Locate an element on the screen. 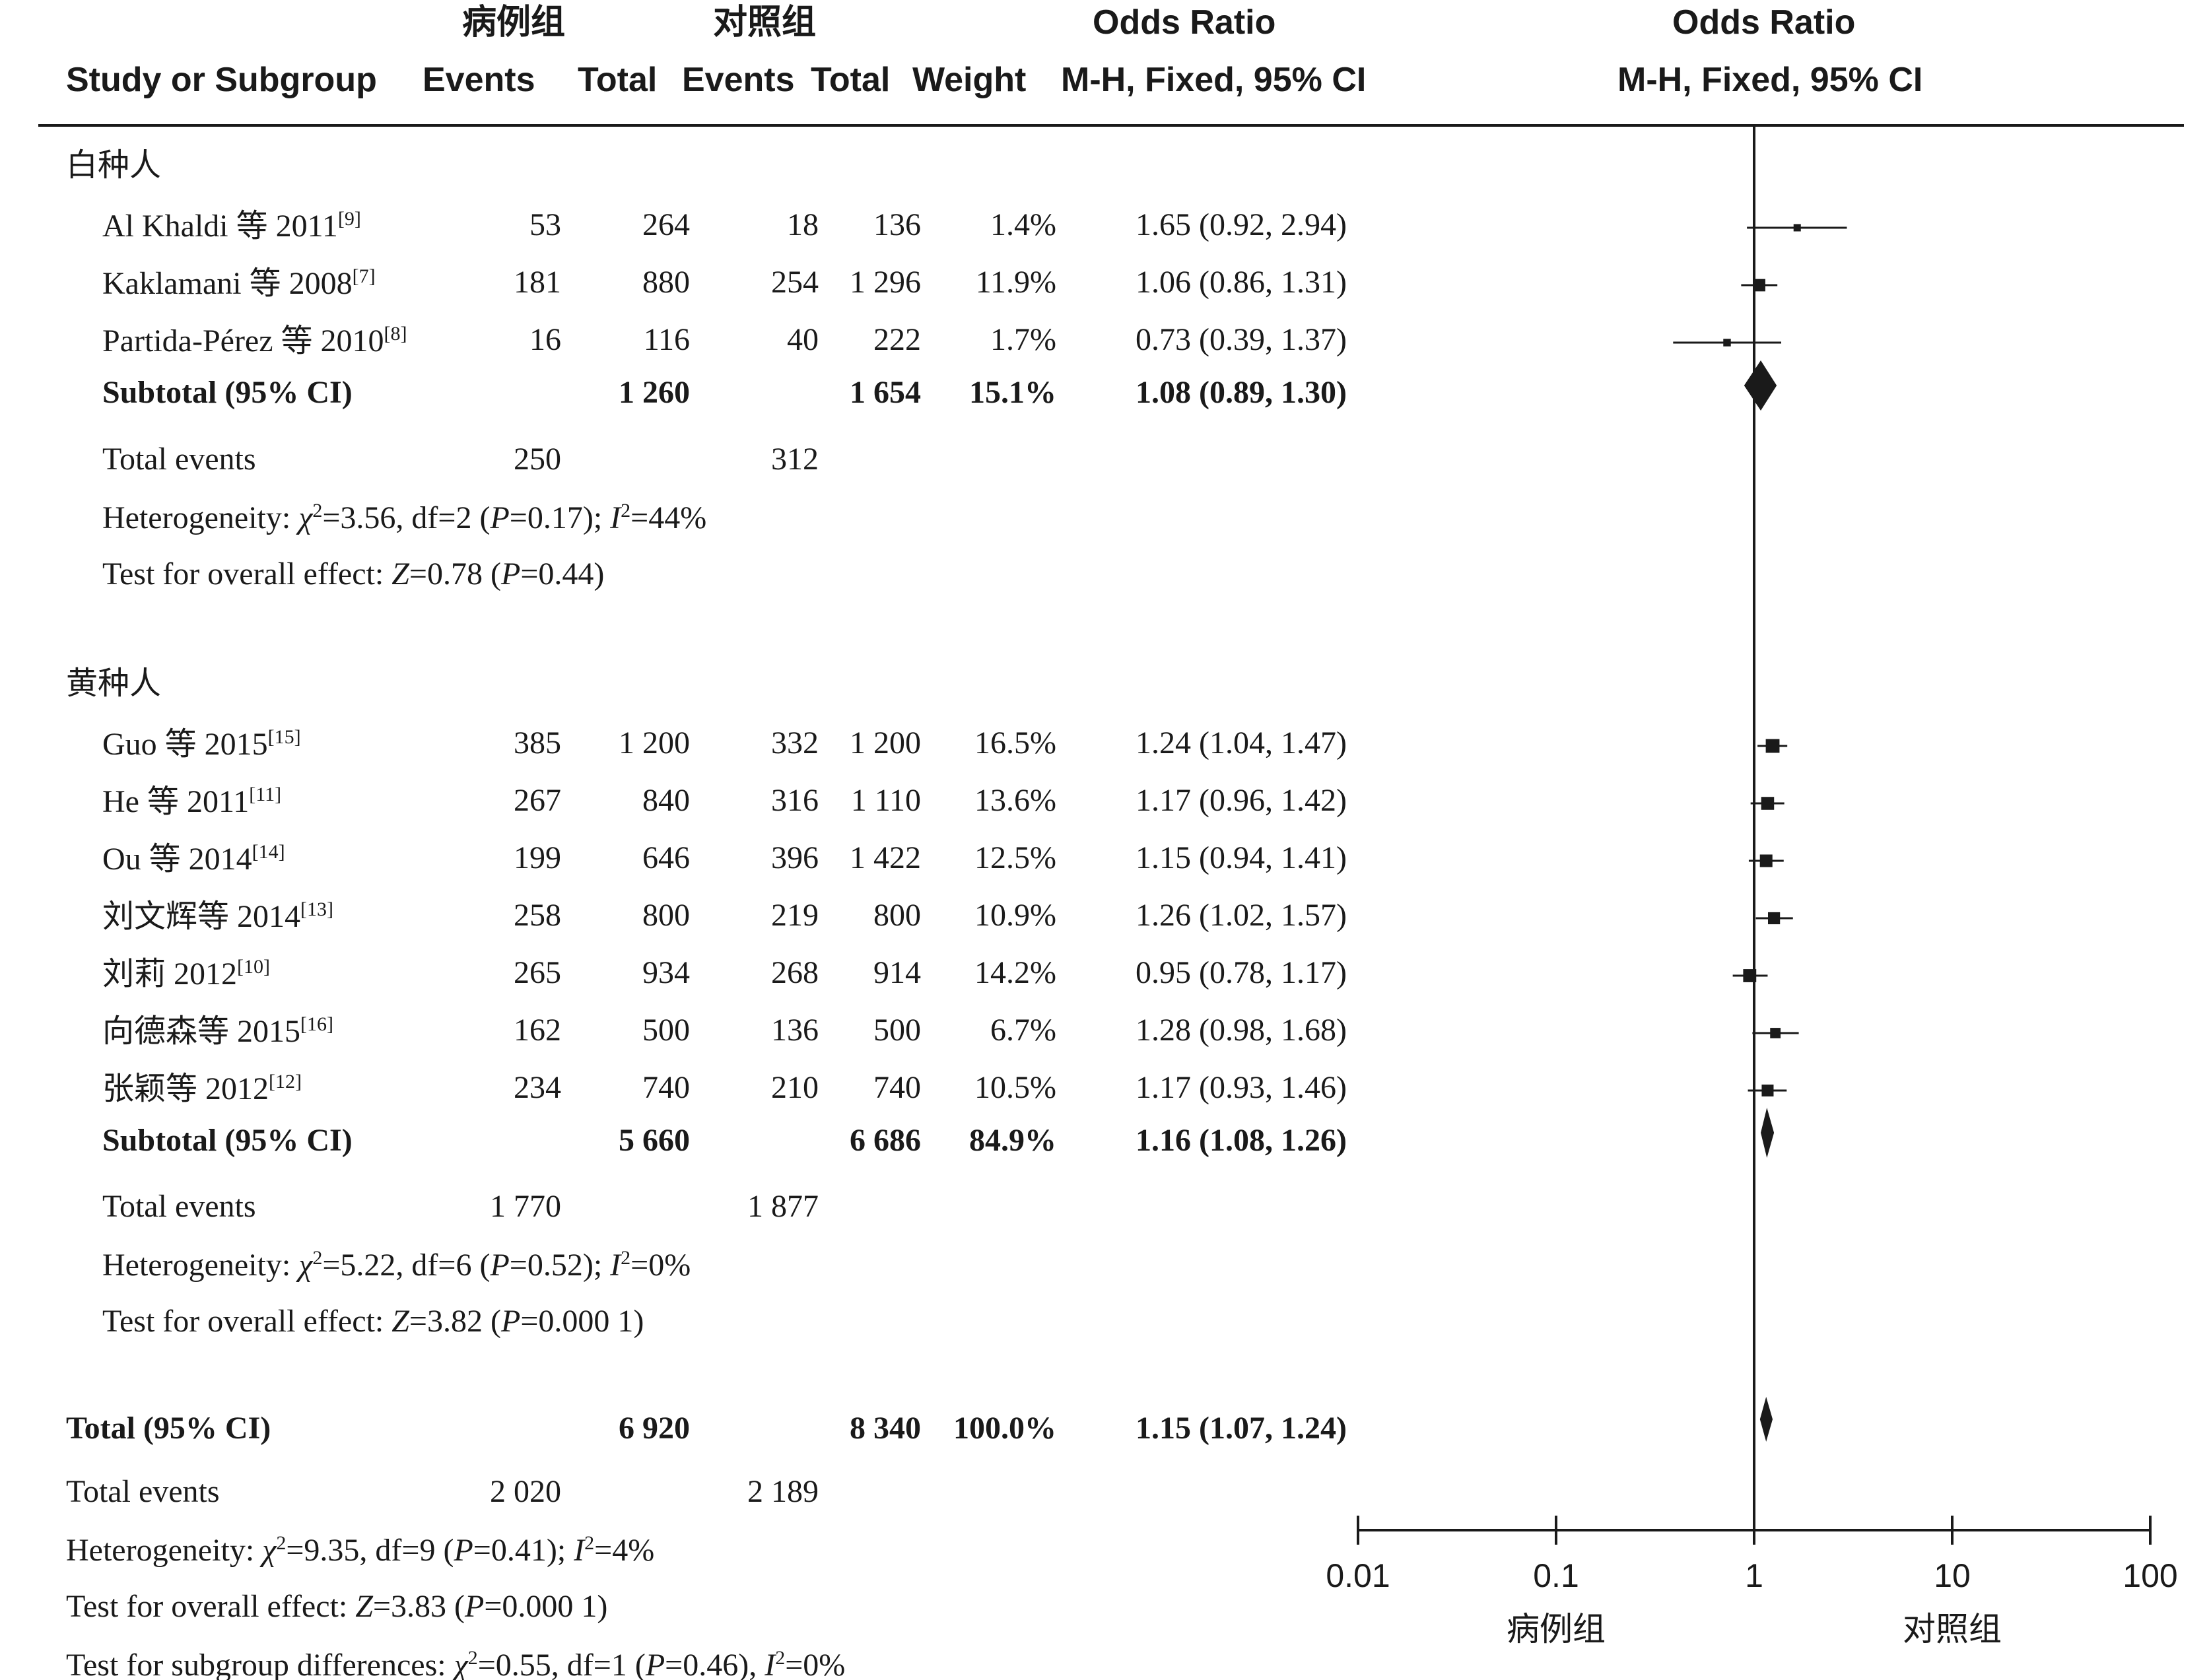  ctrl-total-cell: 1 296 is located at coordinates (885, 282).